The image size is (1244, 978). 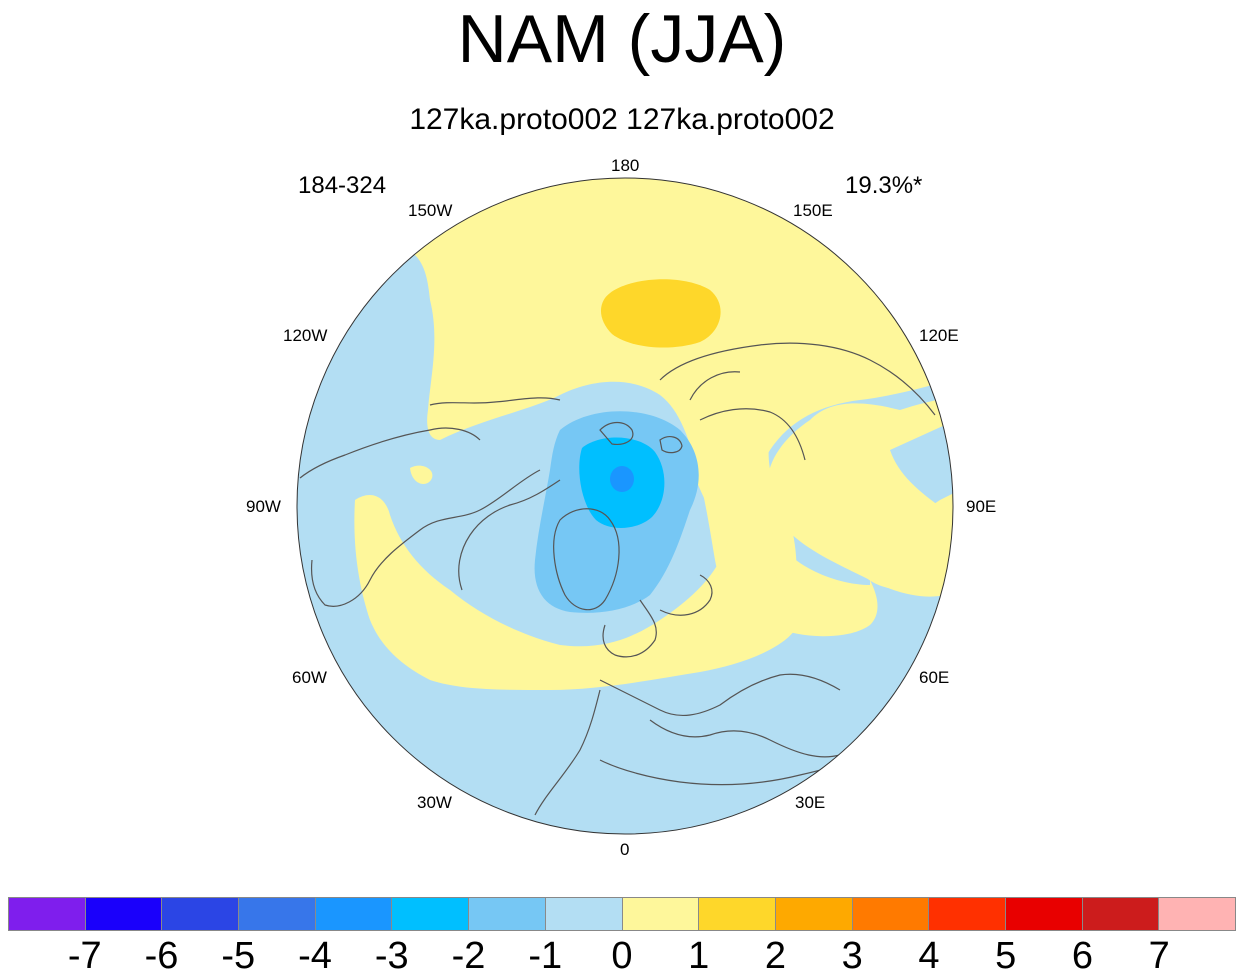 I want to click on figure-subtitle: 127ka.proto002 127ka.proto002, so click(x=622, y=119).